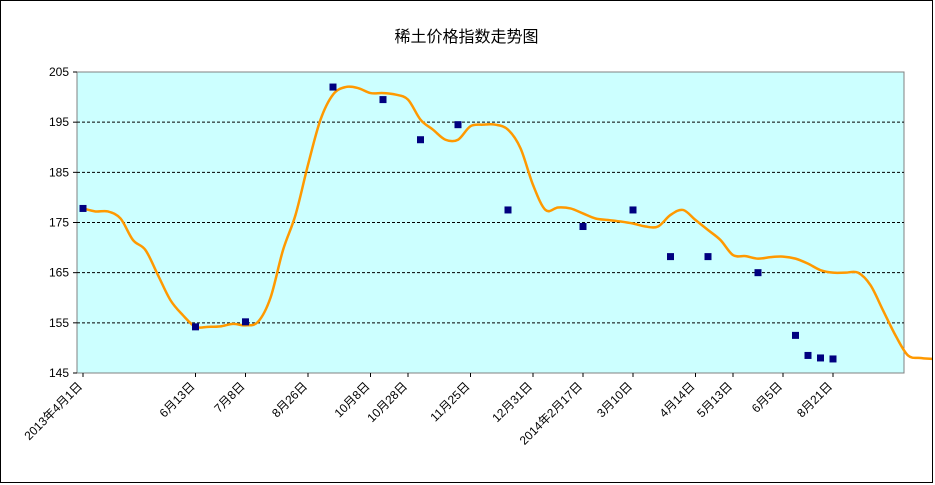 This screenshot has height=485, width=935. What do you see at coordinates (59, 72) in the screenshot?
I see `y-tick-label: 205` at bounding box center [59, 72].